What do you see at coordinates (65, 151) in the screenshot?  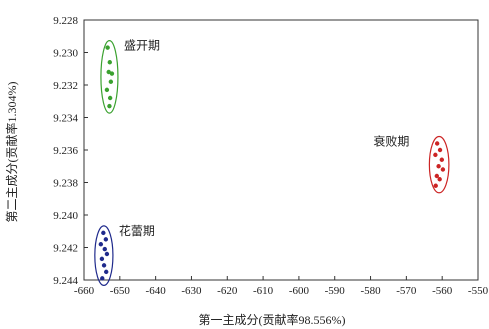 I see `y-tick-label: 9.236` at bounding box center [65, 151].